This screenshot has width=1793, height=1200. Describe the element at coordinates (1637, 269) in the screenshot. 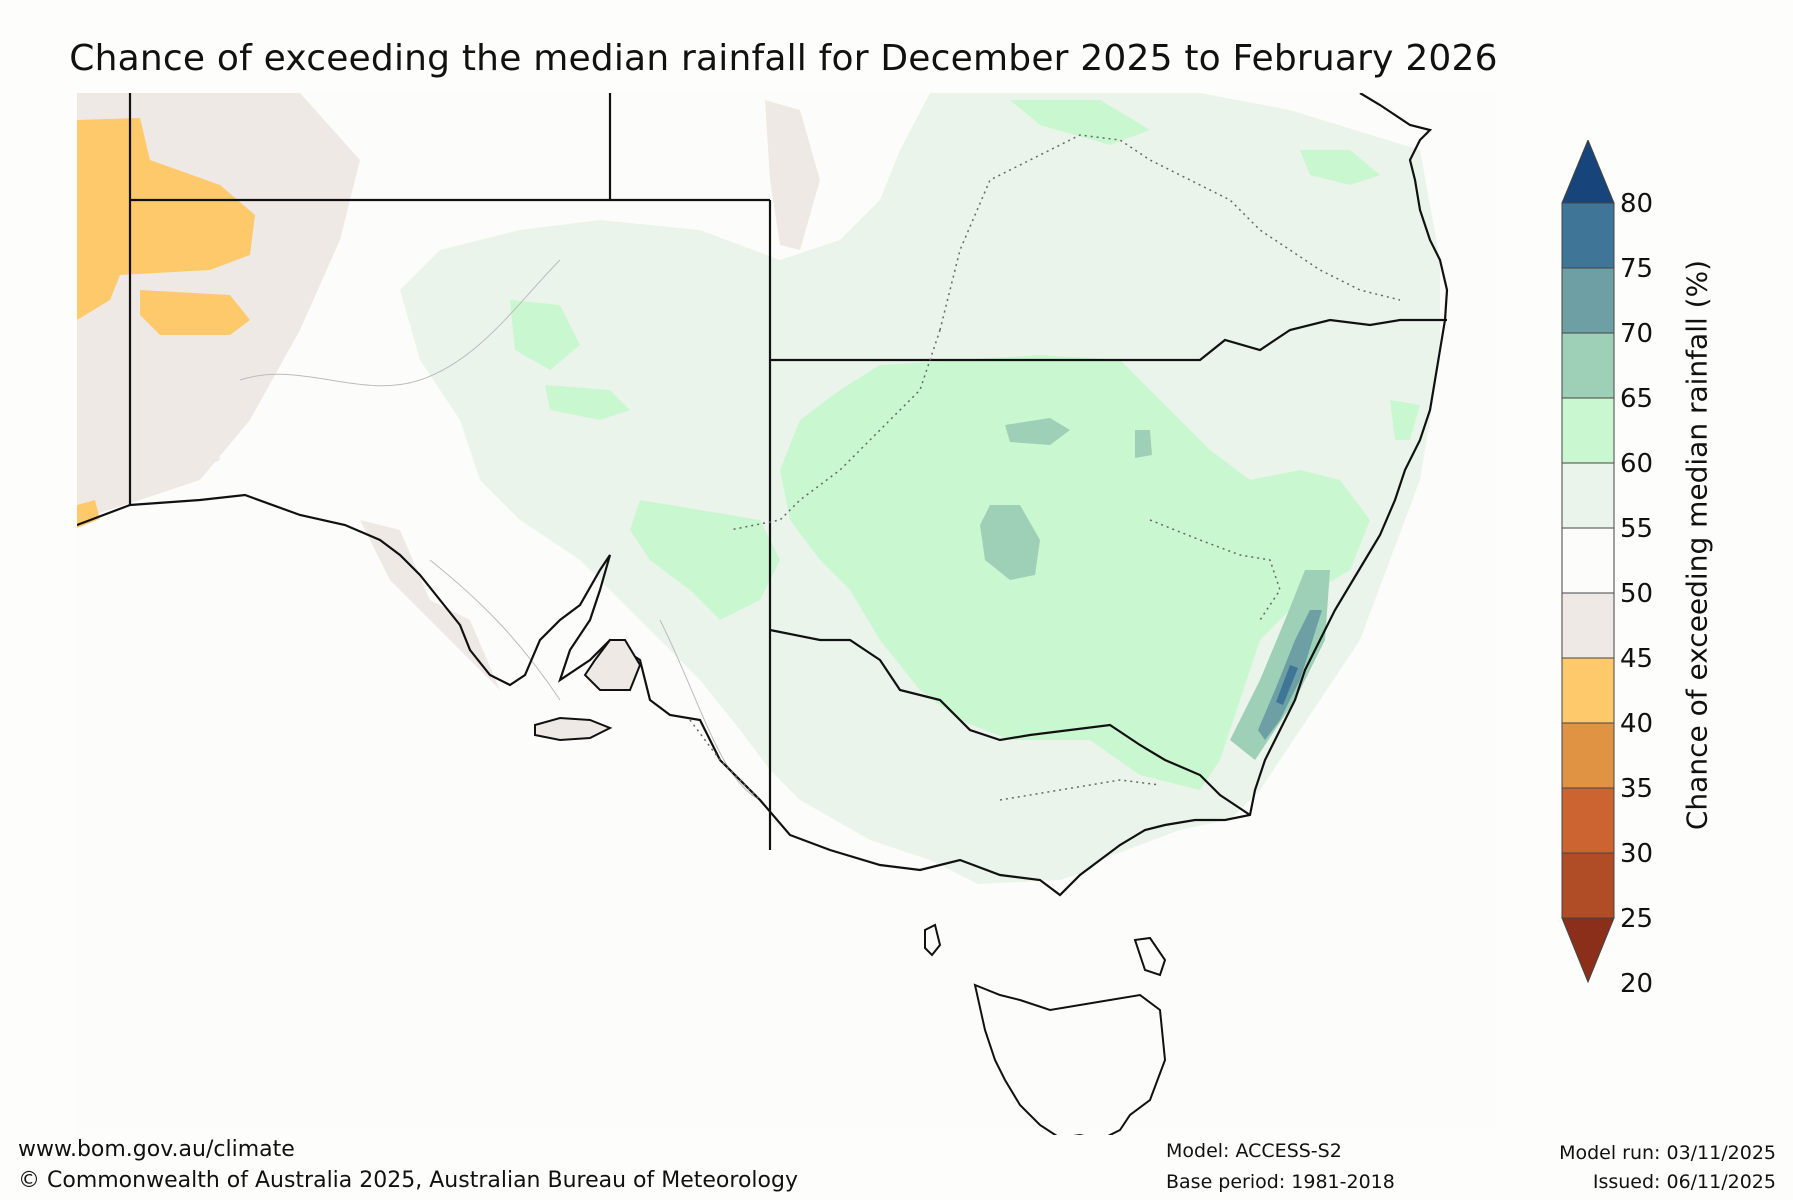

I see `colorbar-tick-75: 75` at that location.